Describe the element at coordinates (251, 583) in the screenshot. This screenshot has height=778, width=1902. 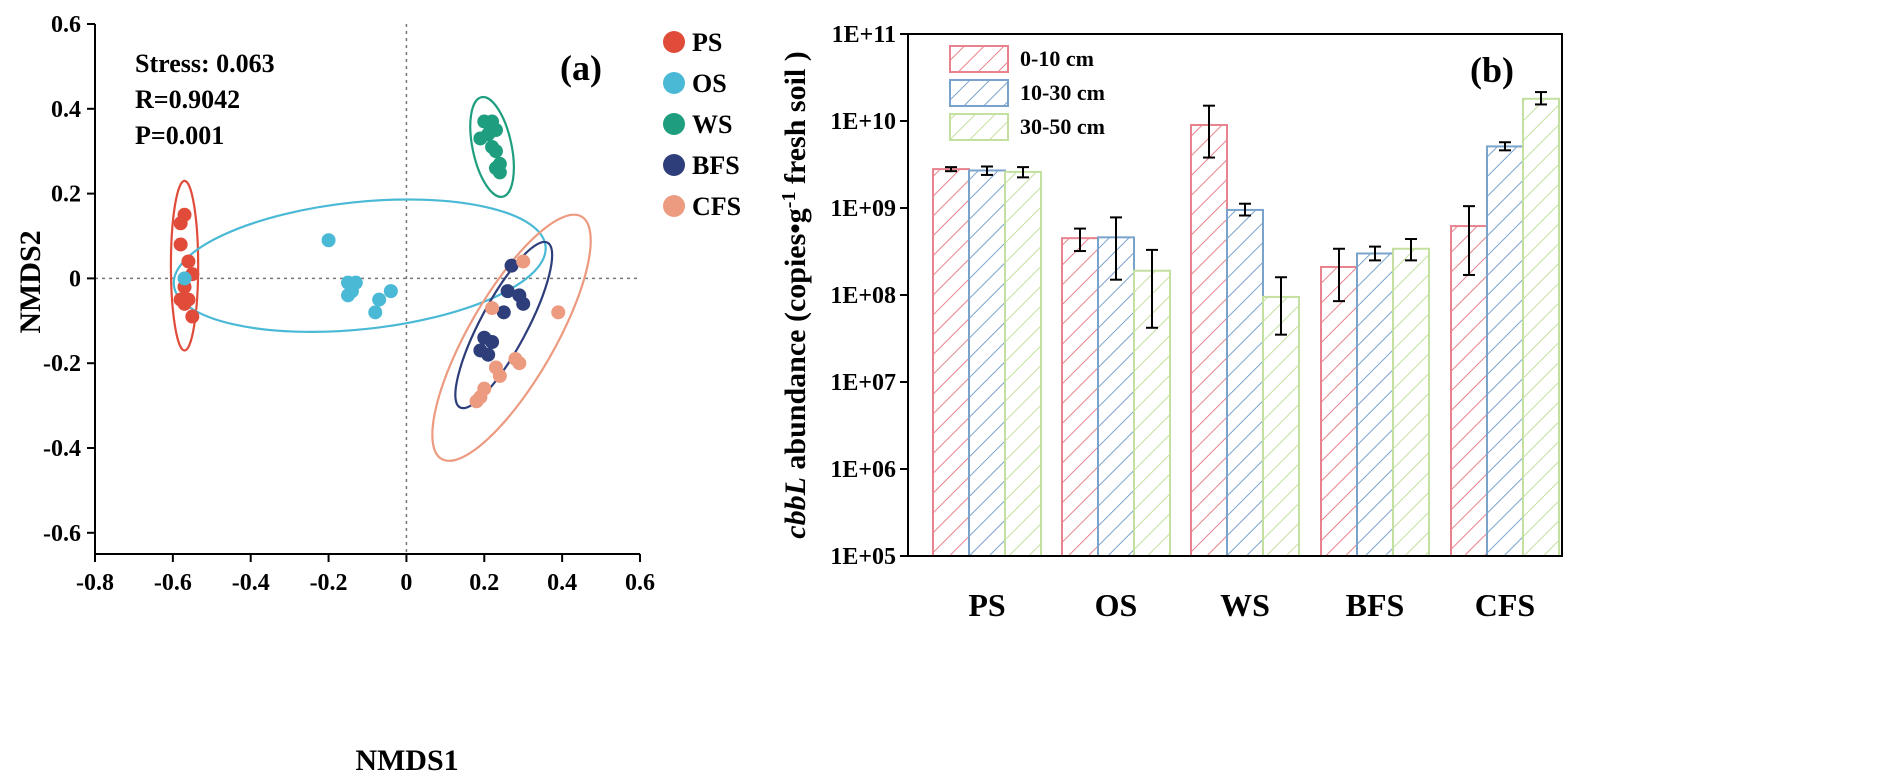
I see `x-tick-label: -0.4` at that location.